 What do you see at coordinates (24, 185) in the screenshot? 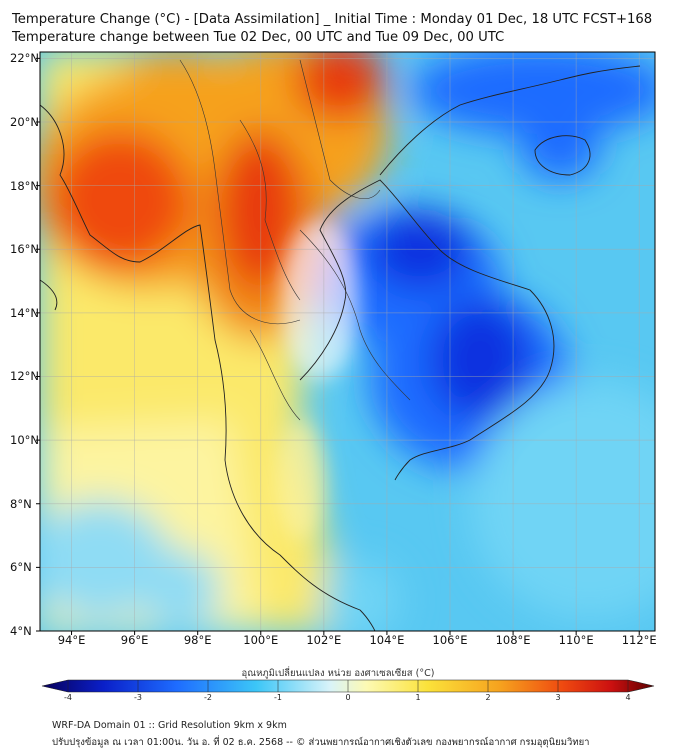
I see `latitude-label: 18°N` at bounding box center [24, 185].